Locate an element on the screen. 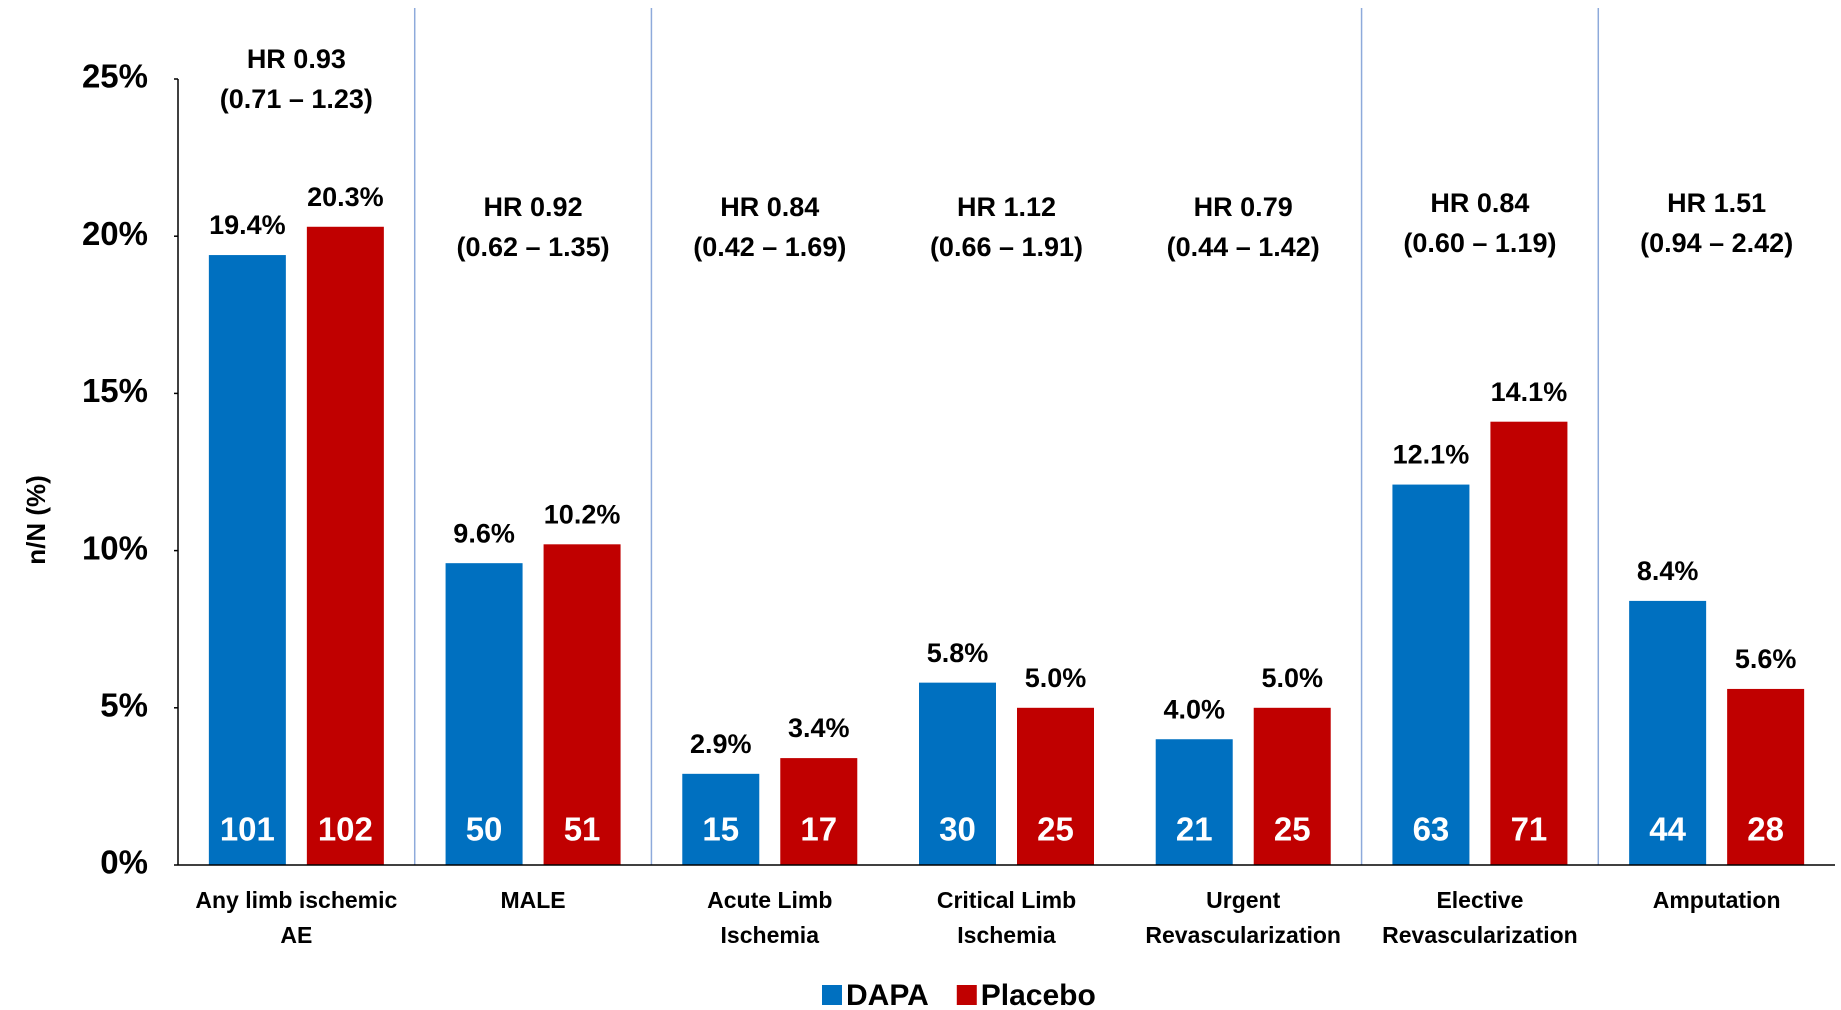 This screenshot has width=1841, height=1010. y-tick-label: 5% is located at coordinates (124, 705).